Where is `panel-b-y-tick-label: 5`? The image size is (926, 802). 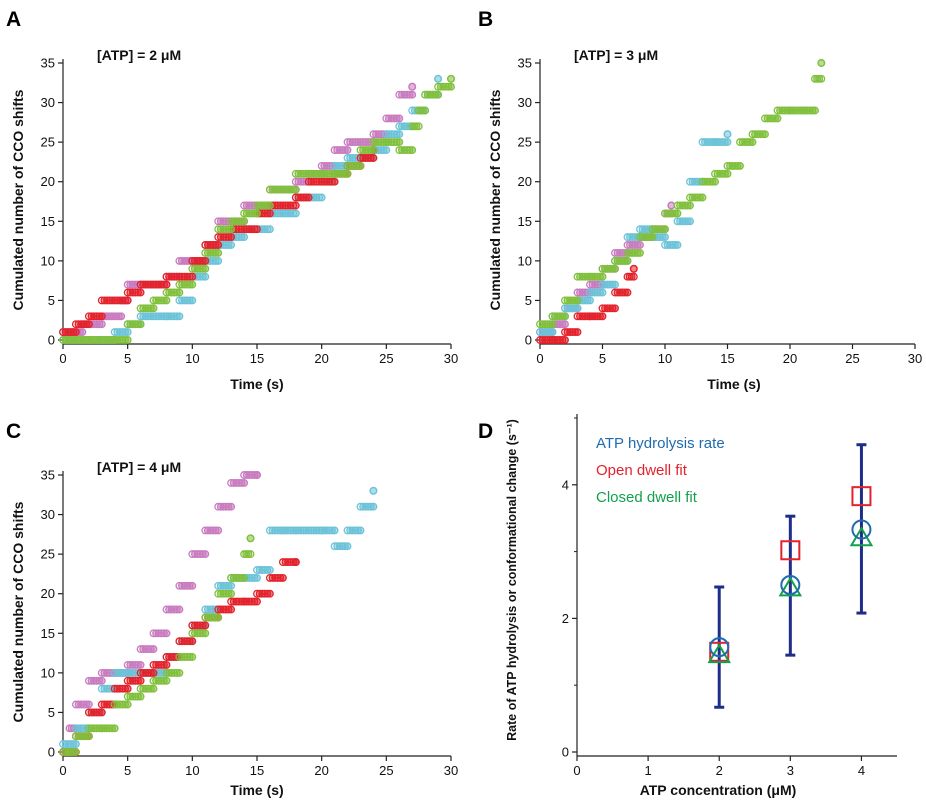
panel-b-y-tick-label: 5 is located at coordinates (528, 300).